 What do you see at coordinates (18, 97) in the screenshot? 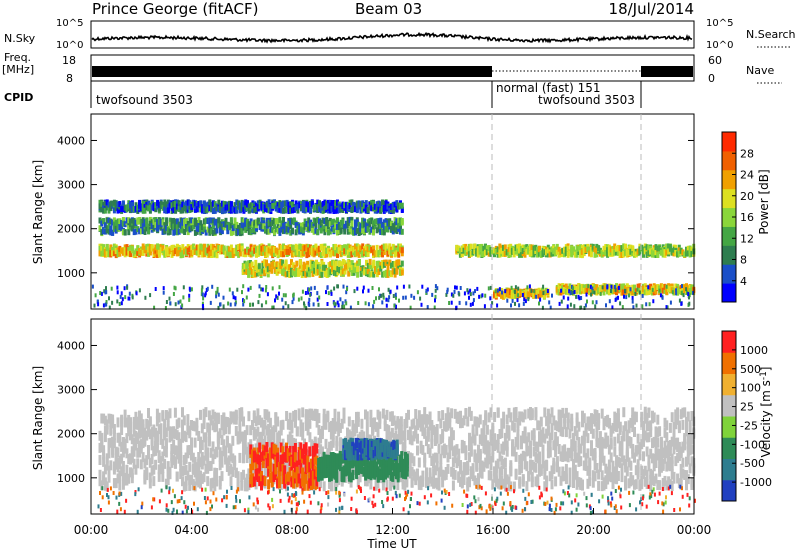
I see `cpid-label: CPID` at bounding box center [18, 97].